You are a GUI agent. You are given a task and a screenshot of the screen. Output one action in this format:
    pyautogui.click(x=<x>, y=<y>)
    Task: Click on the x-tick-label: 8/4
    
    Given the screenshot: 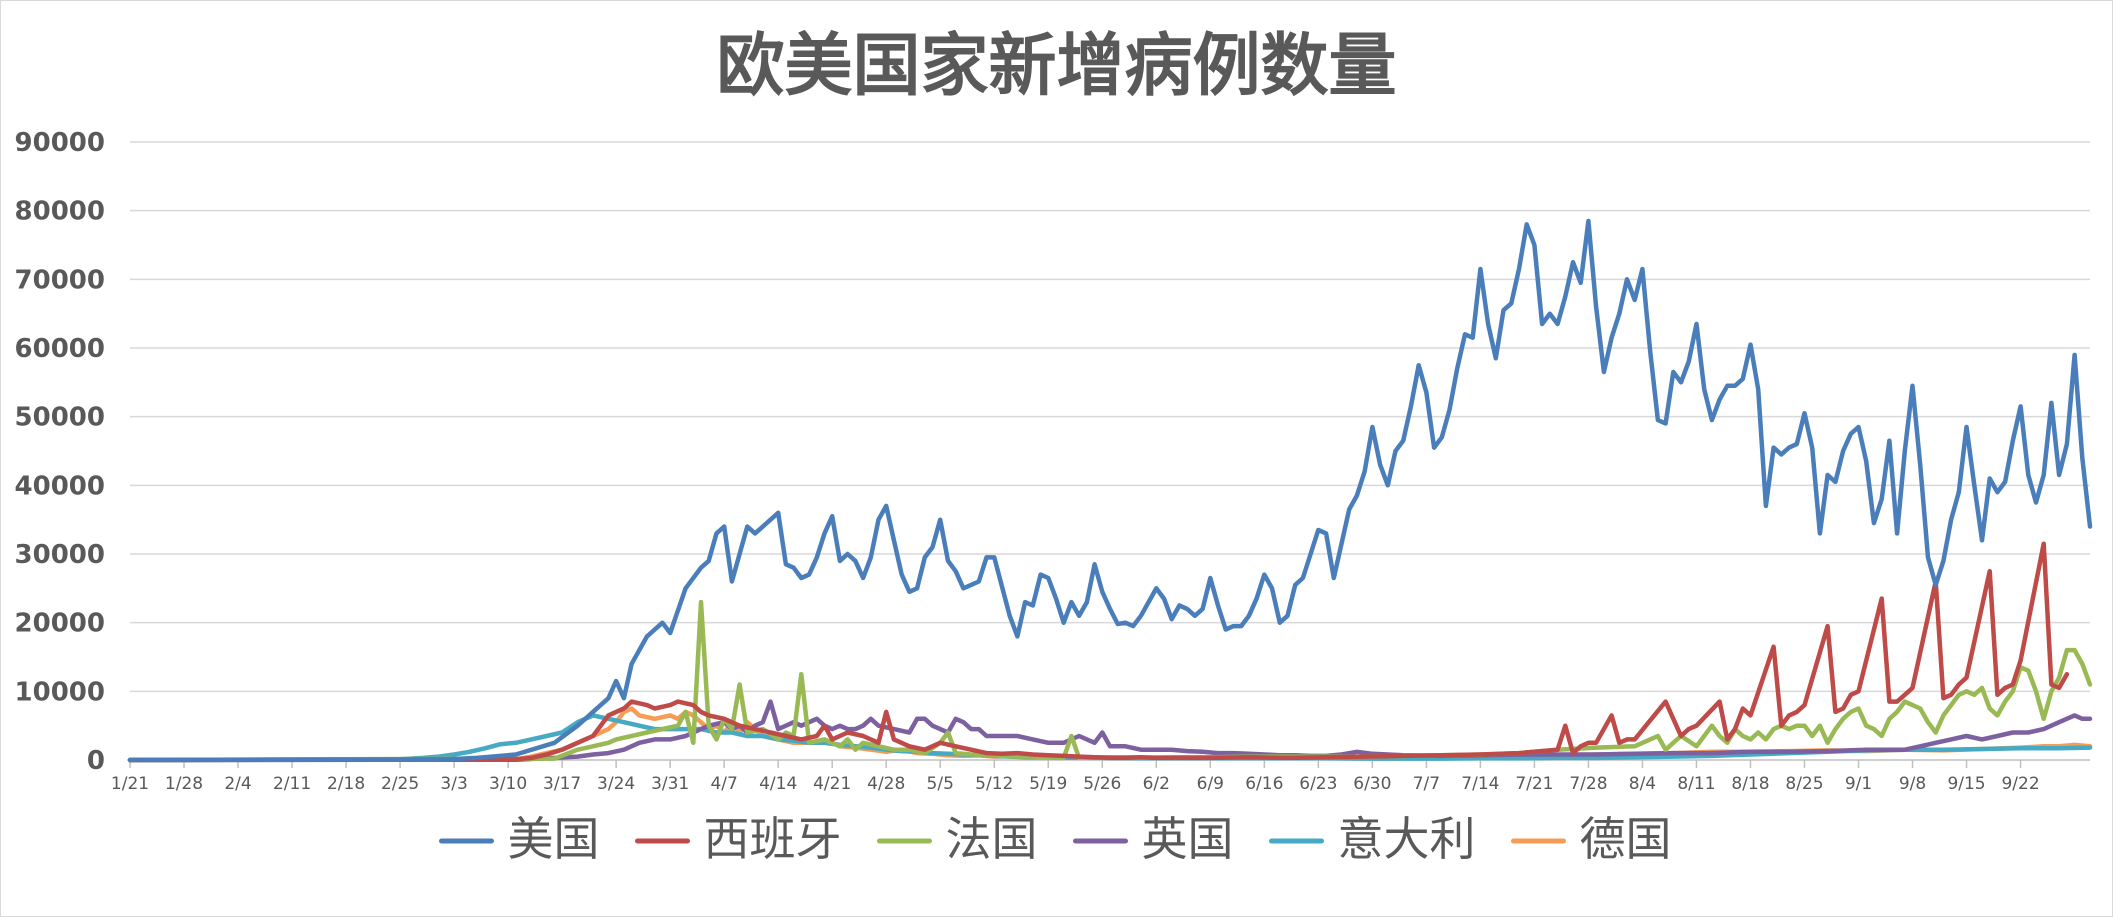 What is the action you would take?
    pyautogui.click(x=1642, y=784)
    